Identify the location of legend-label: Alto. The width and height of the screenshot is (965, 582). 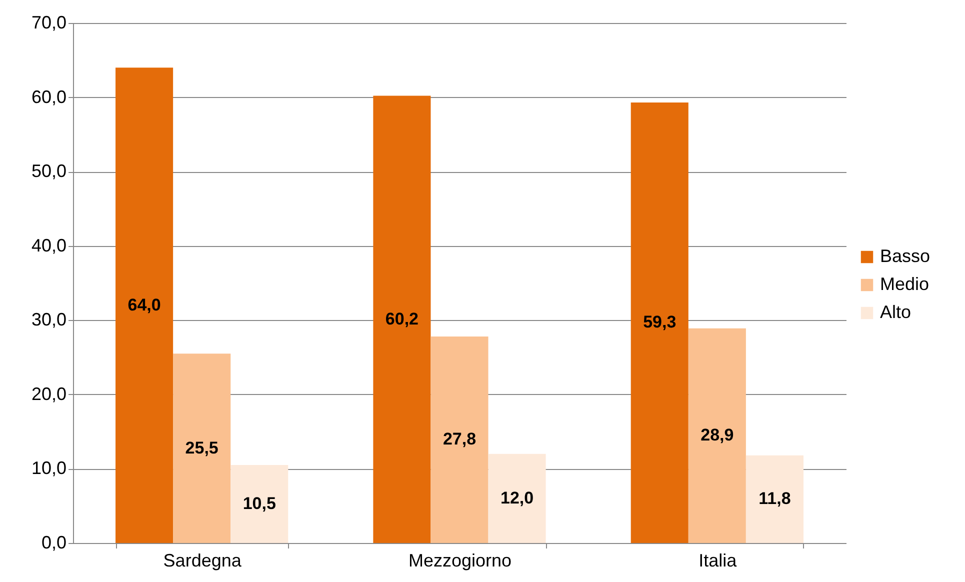
(896, 312).